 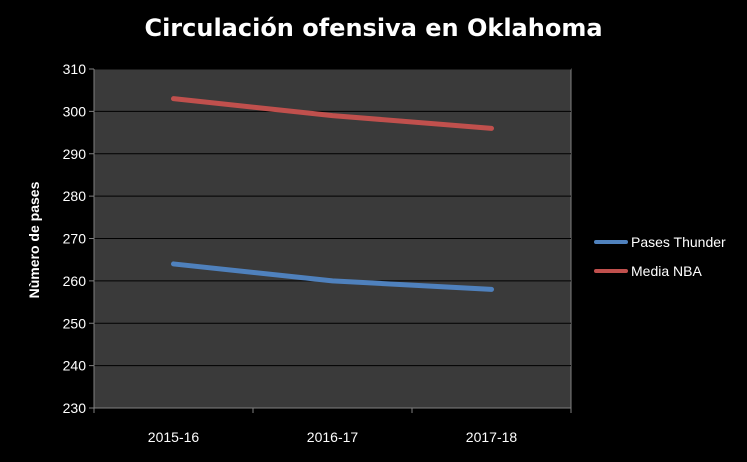 What do you see at coordinates (660, 256) in the screenshot?
I see `legend: Pases Thunder Media NBA` at bounding box center [660, 256].